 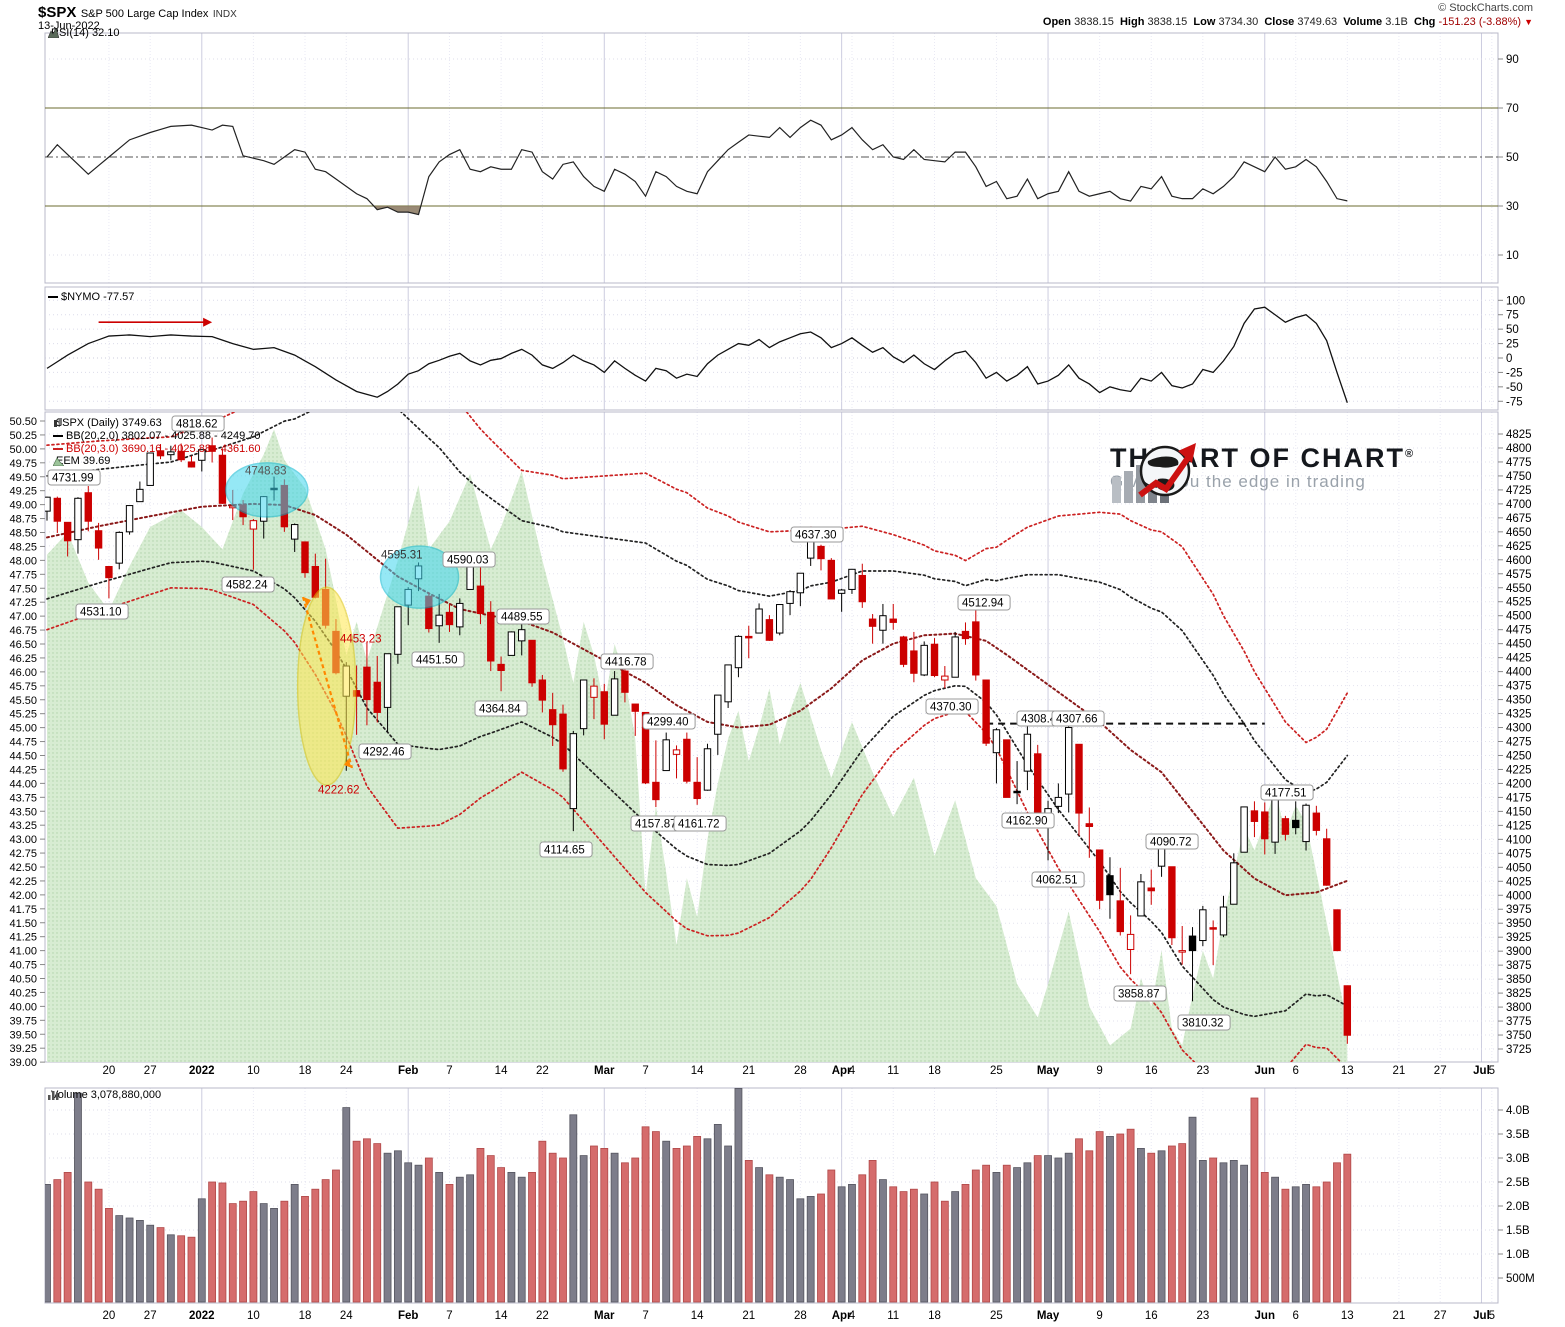 I want to click on svg-text: 4400, so click(x=1519, y=673).